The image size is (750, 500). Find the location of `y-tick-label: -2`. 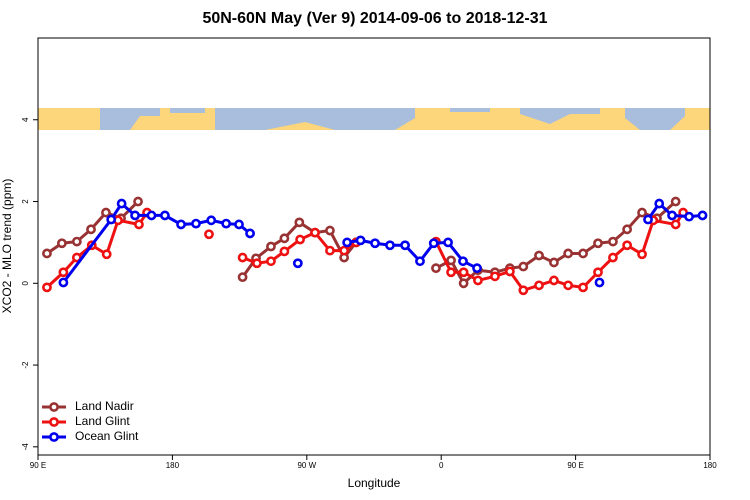

y-tick-label: -2 is located at coordinates (25, 365).